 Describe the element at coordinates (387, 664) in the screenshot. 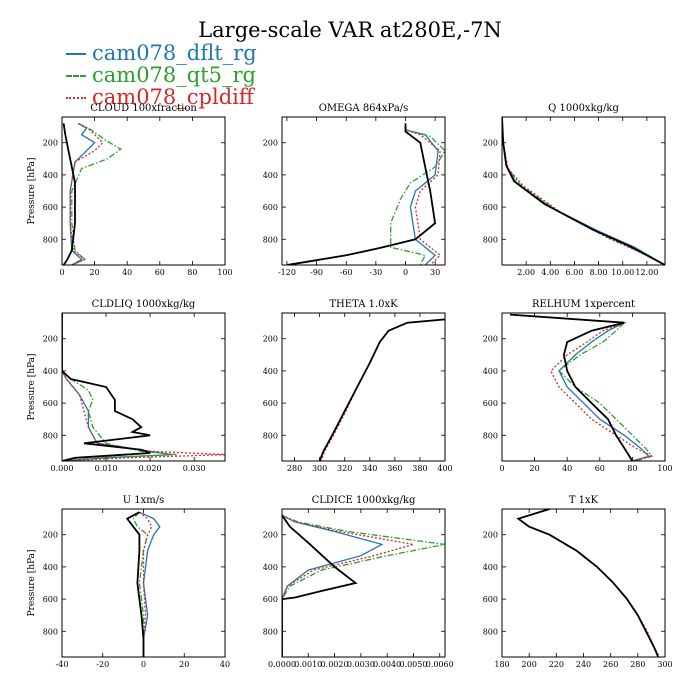

I see `x-tick-label: 0.0040` at that location.